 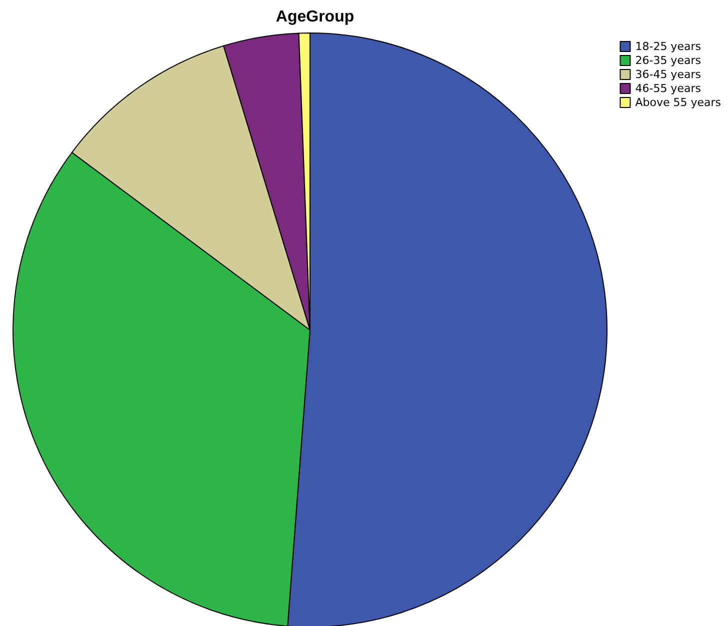 I want to click on legend-label: 46-55 years, so click(x=668, y=88).